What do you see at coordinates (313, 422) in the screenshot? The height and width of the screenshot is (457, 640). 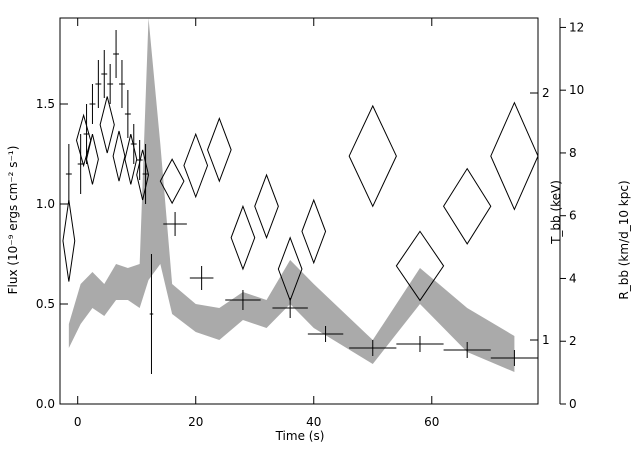 I see `x-tick-label: 40` at bounding box center [313, 422].